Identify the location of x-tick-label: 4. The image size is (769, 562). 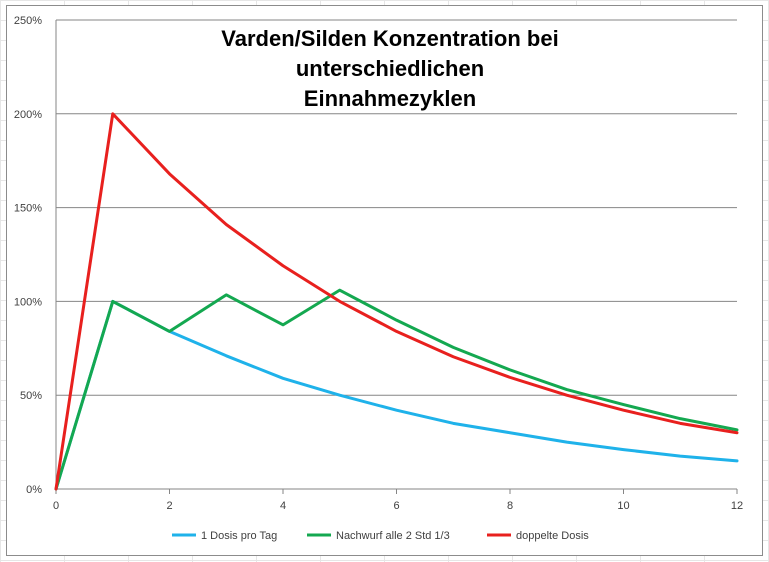
(283, 506).